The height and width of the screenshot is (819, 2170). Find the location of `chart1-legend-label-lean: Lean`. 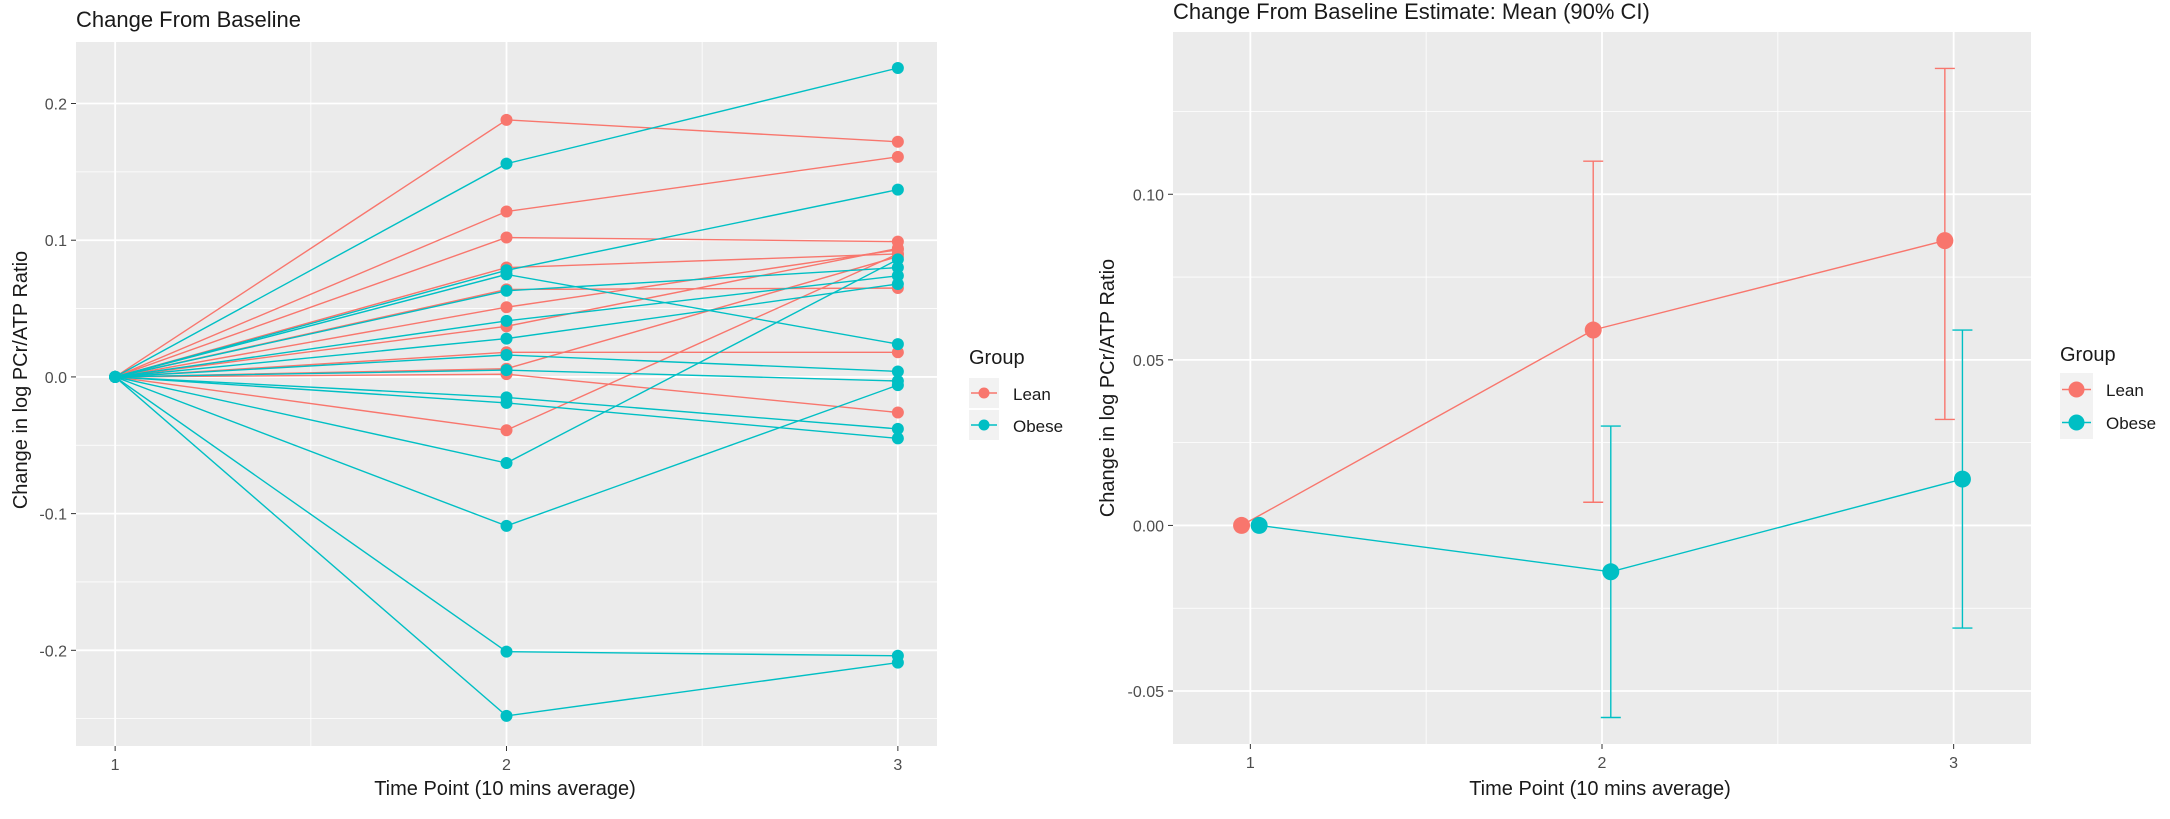

chart1-legend-label-lean: Lean is located at coordinates (1032, 394).